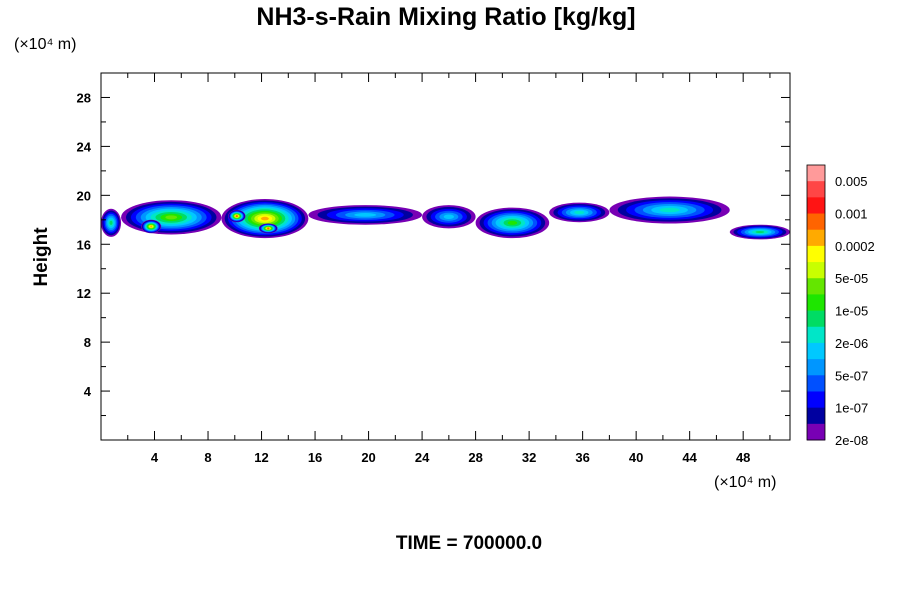 This screenshot has width=900, height=600. What do you see at coordinates (315, 457) in the screenshot?
I see `x-tick-label: 16` at bounding box center [315, 457].